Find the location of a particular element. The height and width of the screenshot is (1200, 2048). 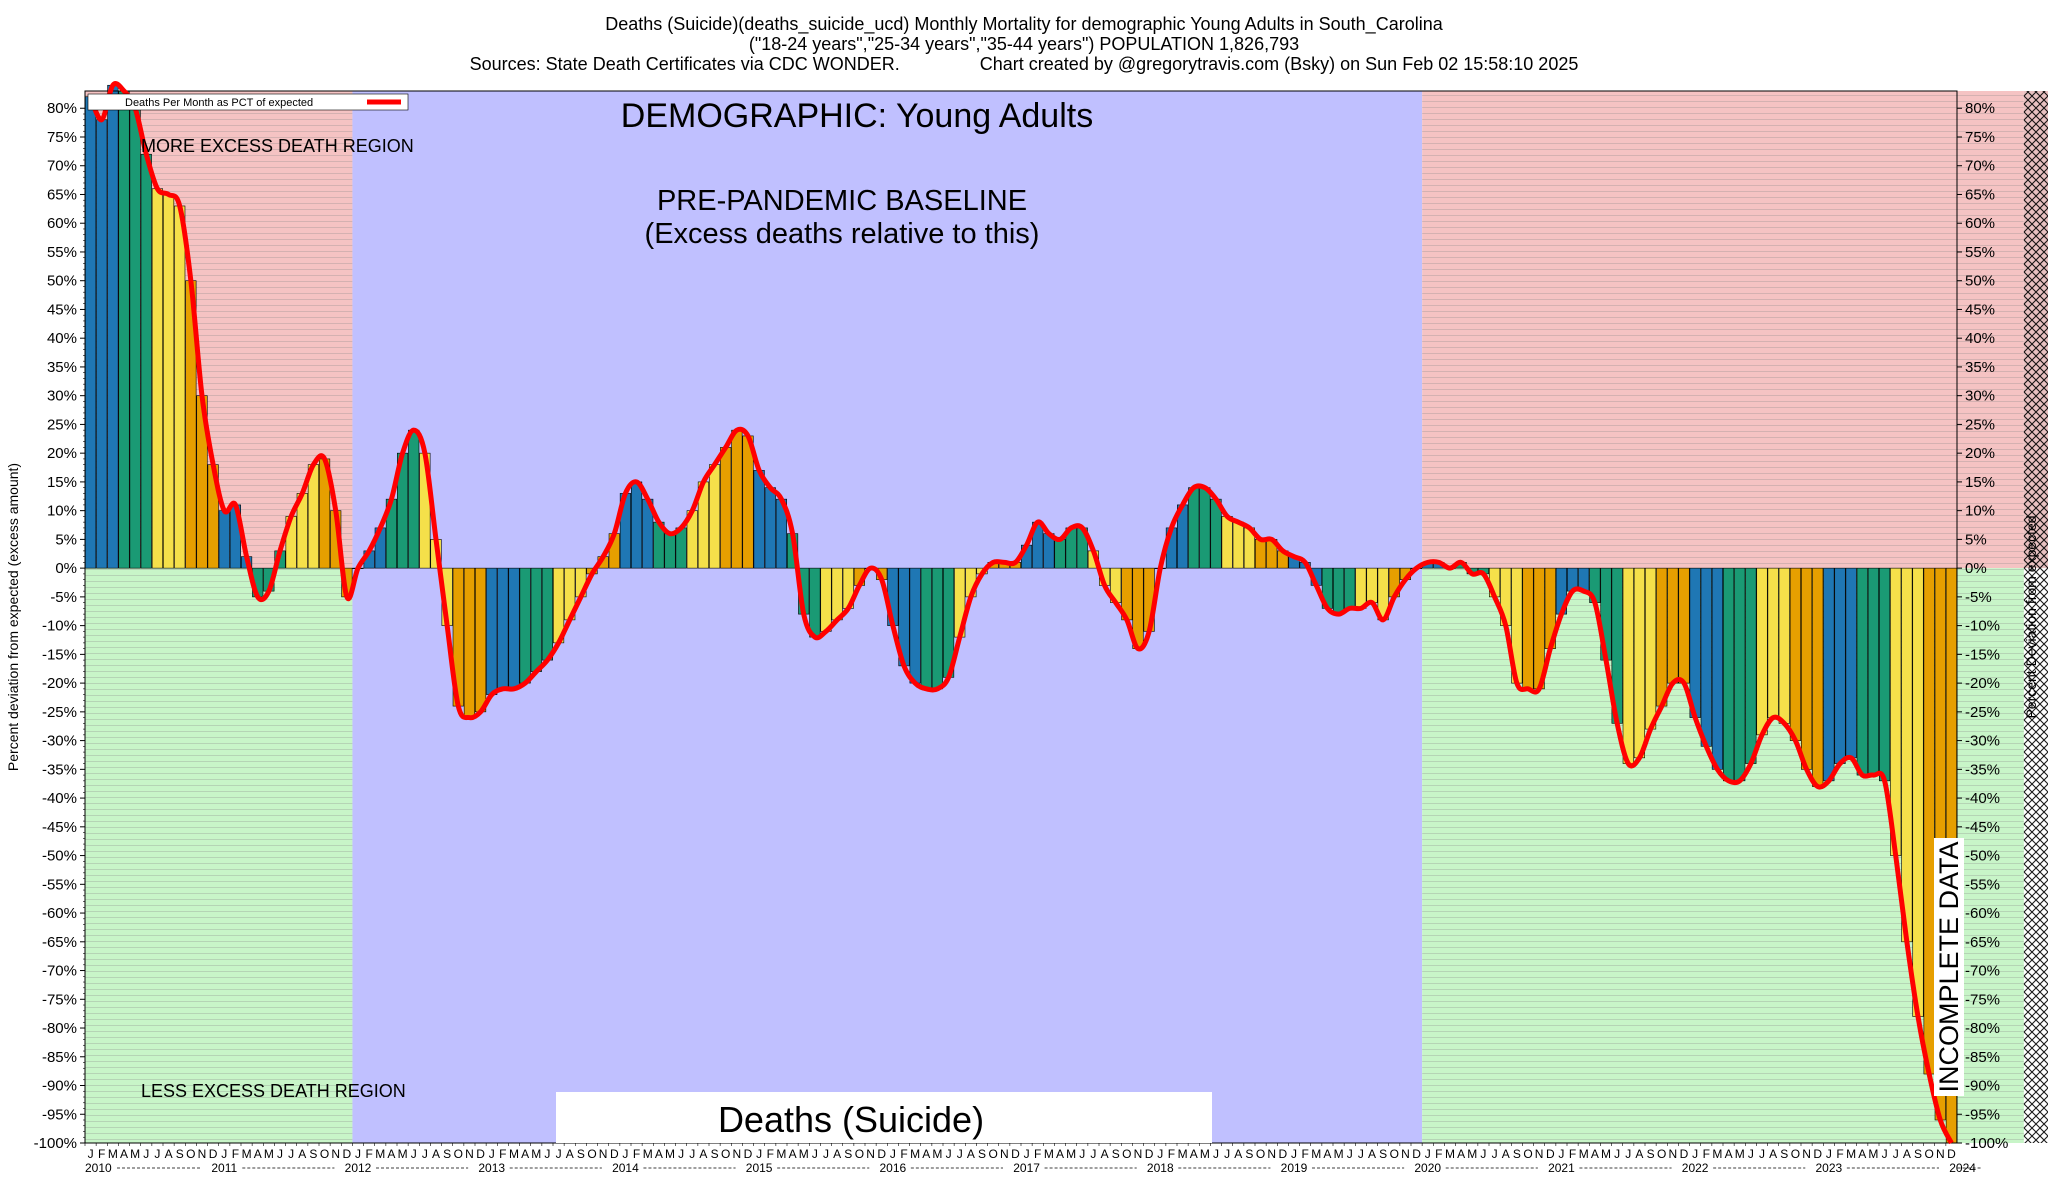

ytick-label-right: 65% is located at coordinates (1980, 194).